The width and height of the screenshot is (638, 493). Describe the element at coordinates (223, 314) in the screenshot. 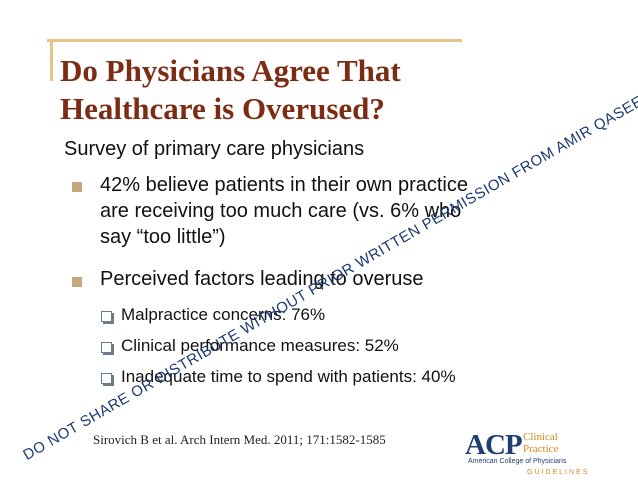

I see `sub-bullet-1: Malpractice concerns: 76%` at that location.